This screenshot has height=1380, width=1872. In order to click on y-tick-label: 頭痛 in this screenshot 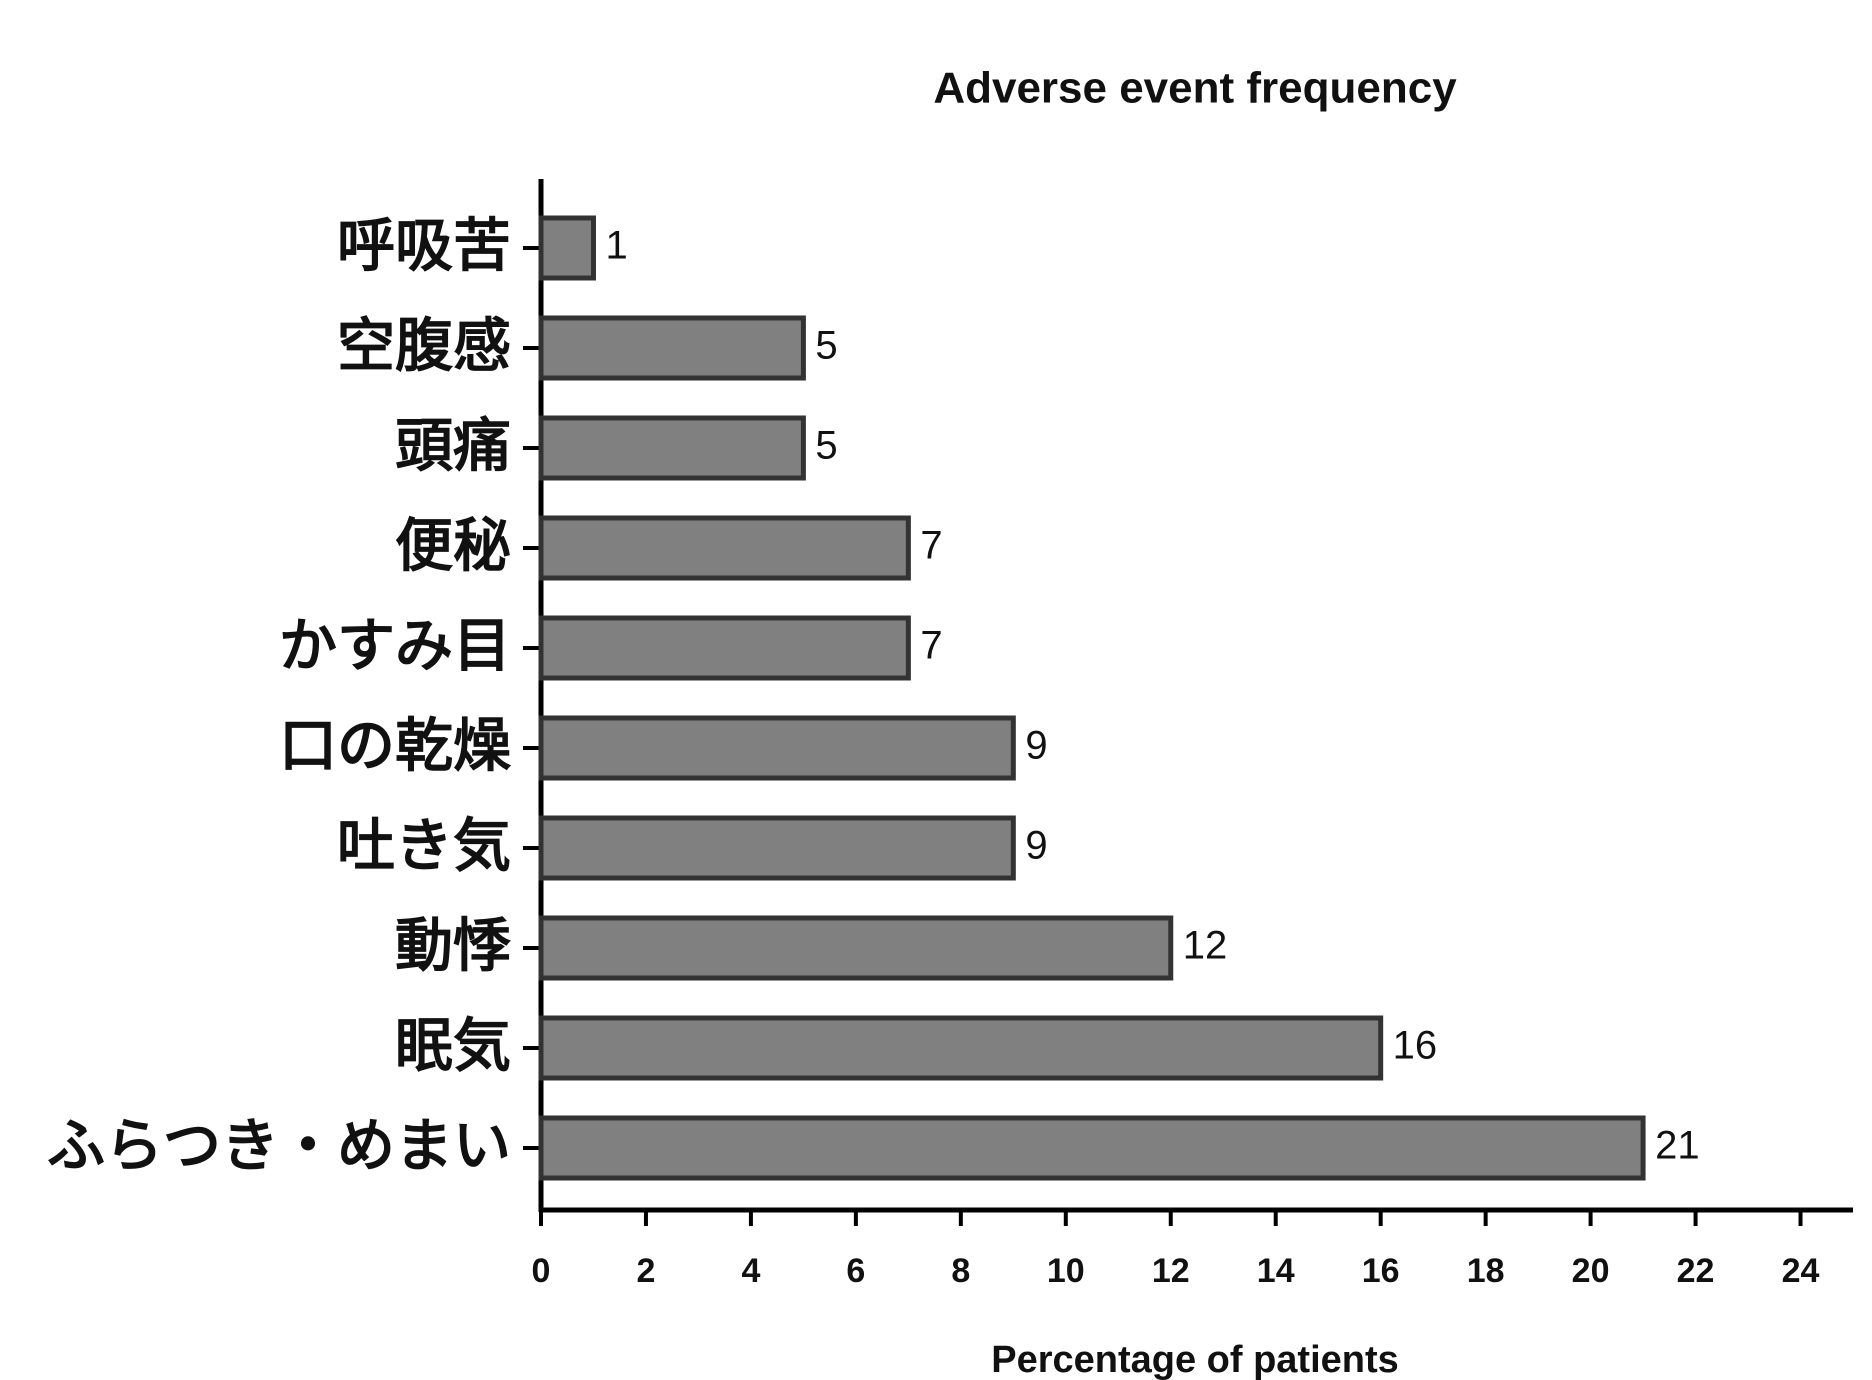, I will do `click(453, 445)`.